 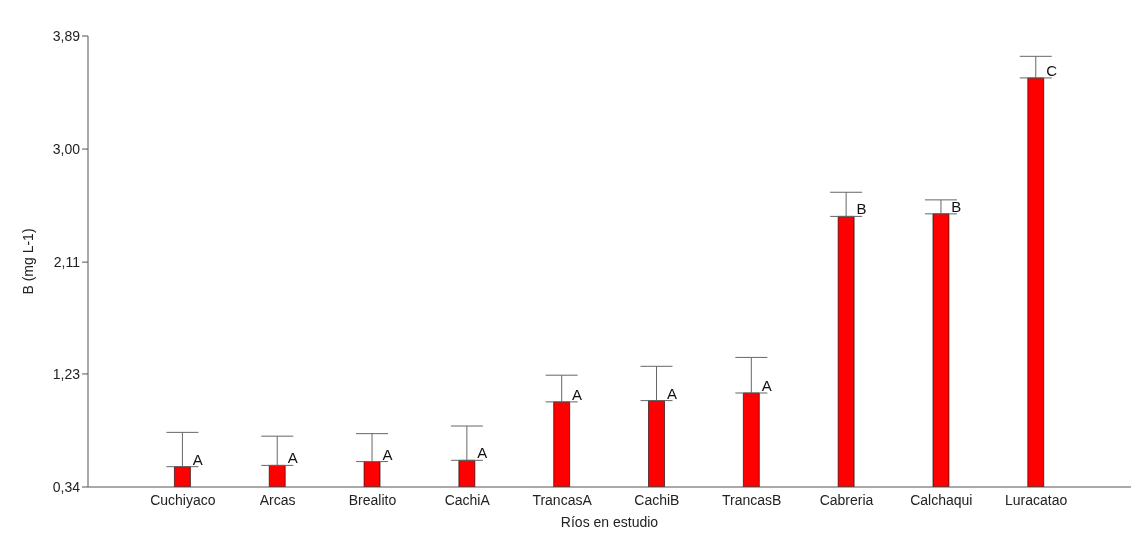 What do you see at coordinates (657, 499) in the screenshot?
I see `x-tick-label: CachiB` at bounding box center [657, 499].